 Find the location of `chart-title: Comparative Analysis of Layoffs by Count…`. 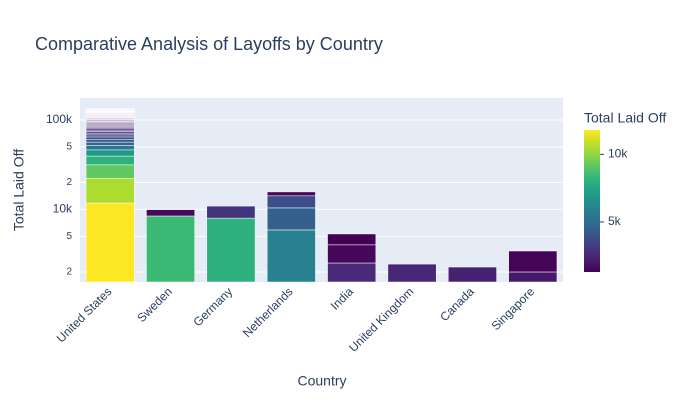

chart-title: Comparative Analysis of Layoffs by Count… is located at coordinates (209, 44).